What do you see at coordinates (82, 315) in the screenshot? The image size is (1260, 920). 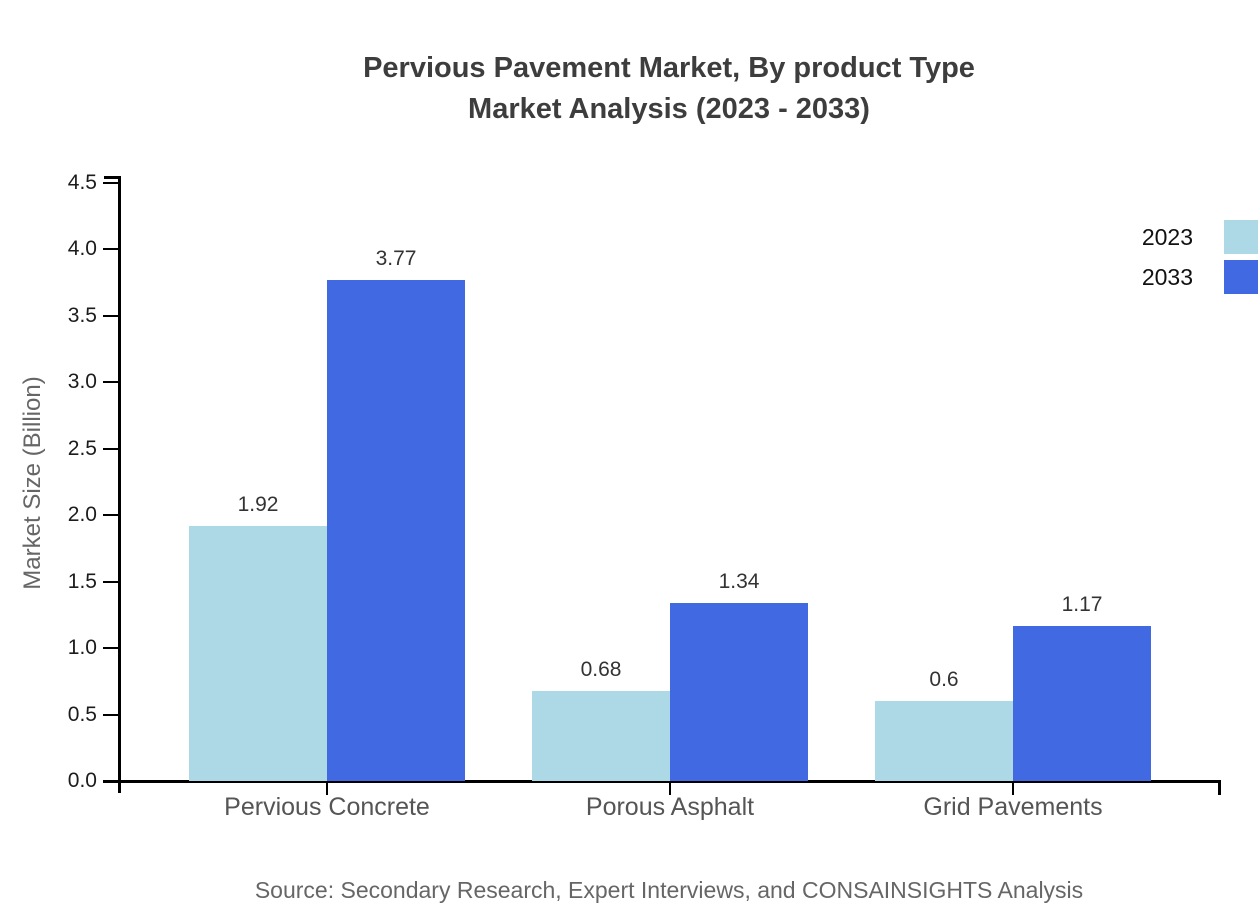 I see `y-tick-label: 3.5` at bounding box center [82, 315].